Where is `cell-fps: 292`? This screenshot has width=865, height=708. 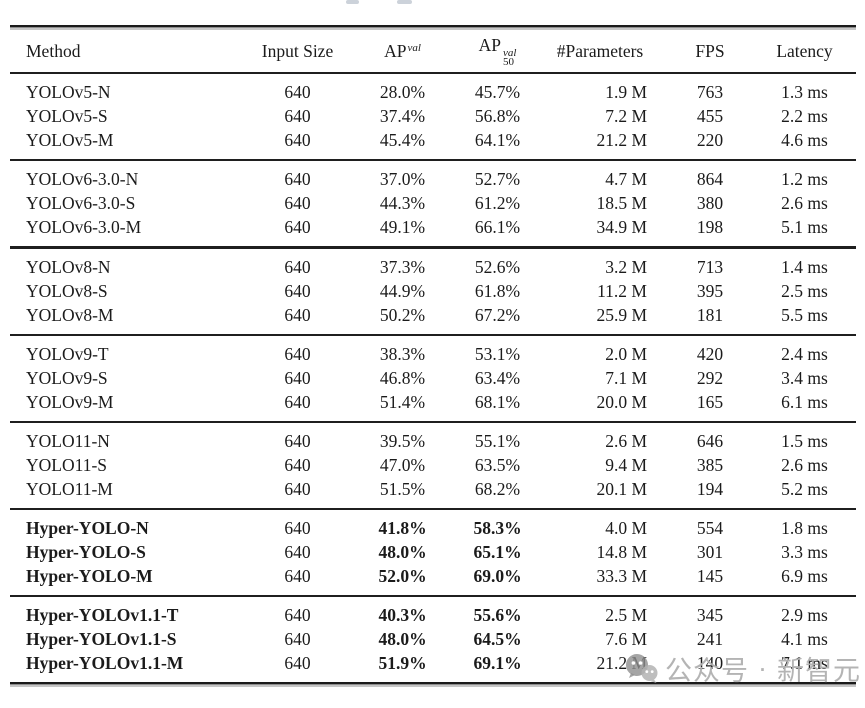
cell-fps: 292 is located at coordinates (710, 377).